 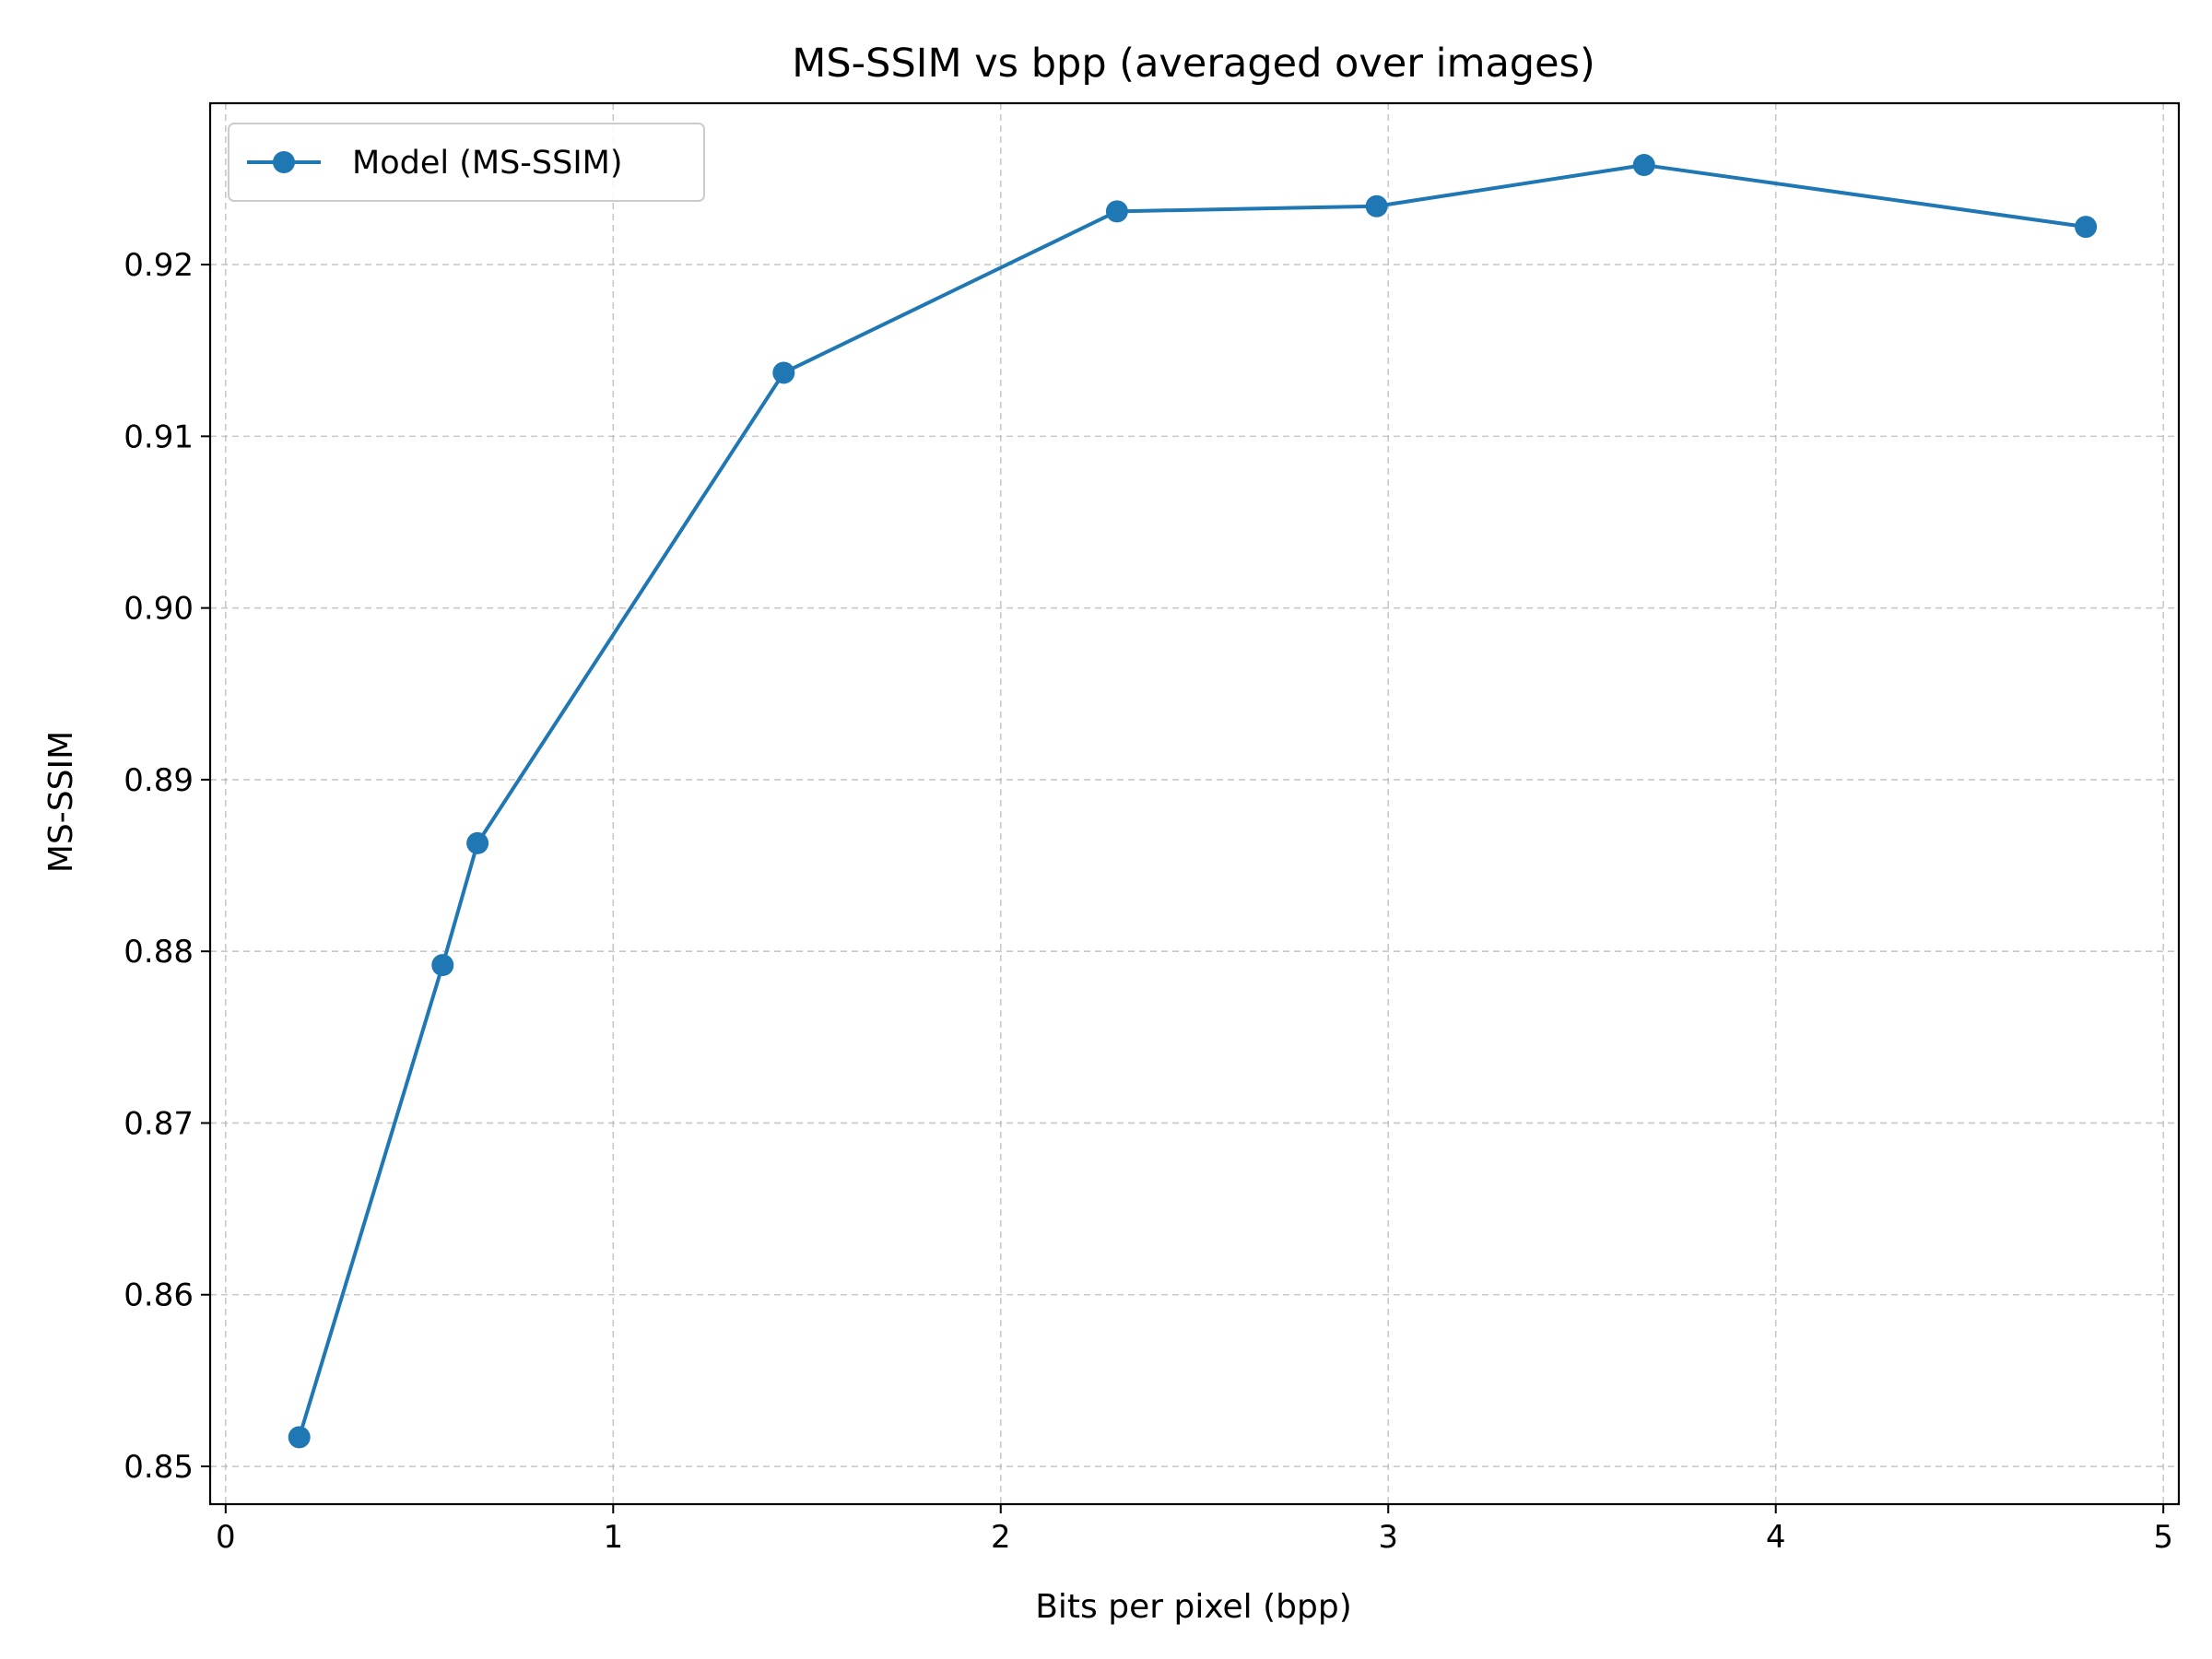 I want to click on x-axis-label: Bits per pixel (bpp), so click(x=1193, y=1607).